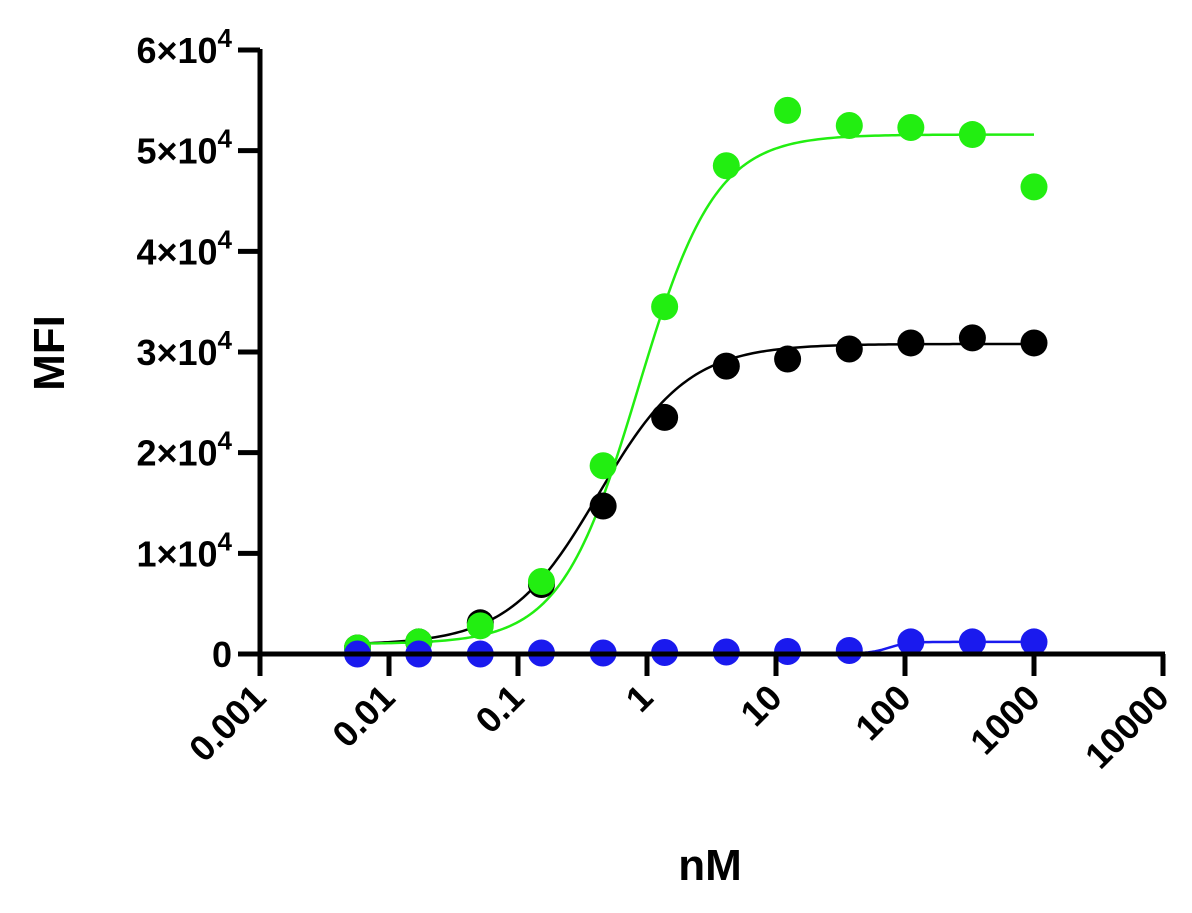  Describe the element at coordinates (760, 705) in the screenshot. I see `x-tick-label: 10` at that location.